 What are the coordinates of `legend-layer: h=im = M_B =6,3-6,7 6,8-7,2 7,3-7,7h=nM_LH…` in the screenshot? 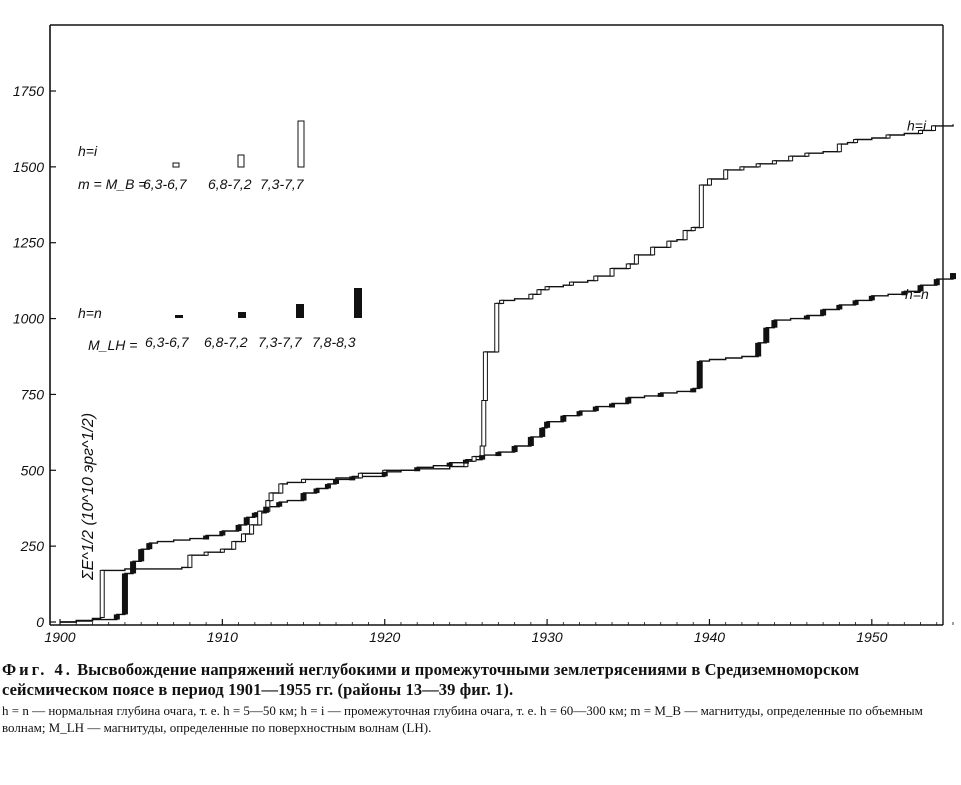 It's located at (220, 236).